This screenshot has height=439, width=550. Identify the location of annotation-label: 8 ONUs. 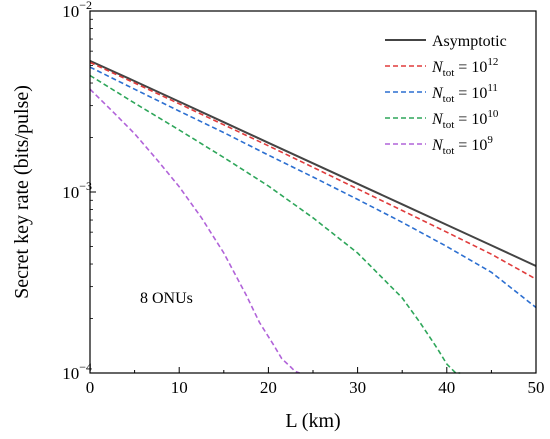
(166, 298).